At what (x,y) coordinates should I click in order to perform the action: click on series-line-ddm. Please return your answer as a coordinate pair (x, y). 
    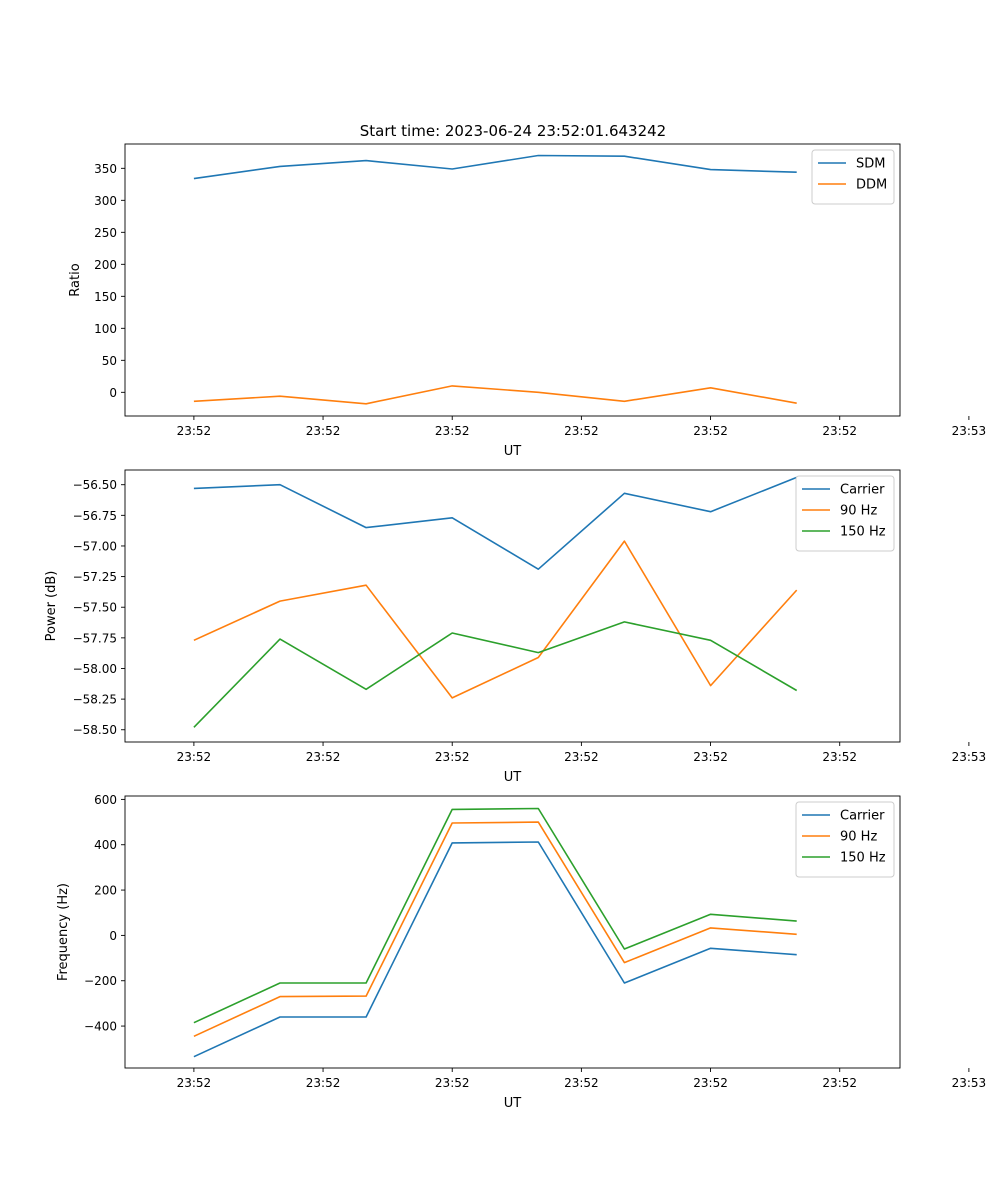
    Looking at the image, I should click on (495, 395).